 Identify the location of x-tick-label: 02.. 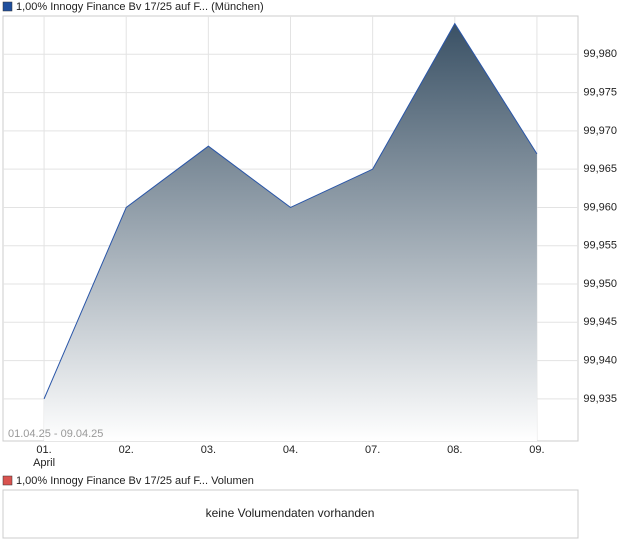
(126, 450).